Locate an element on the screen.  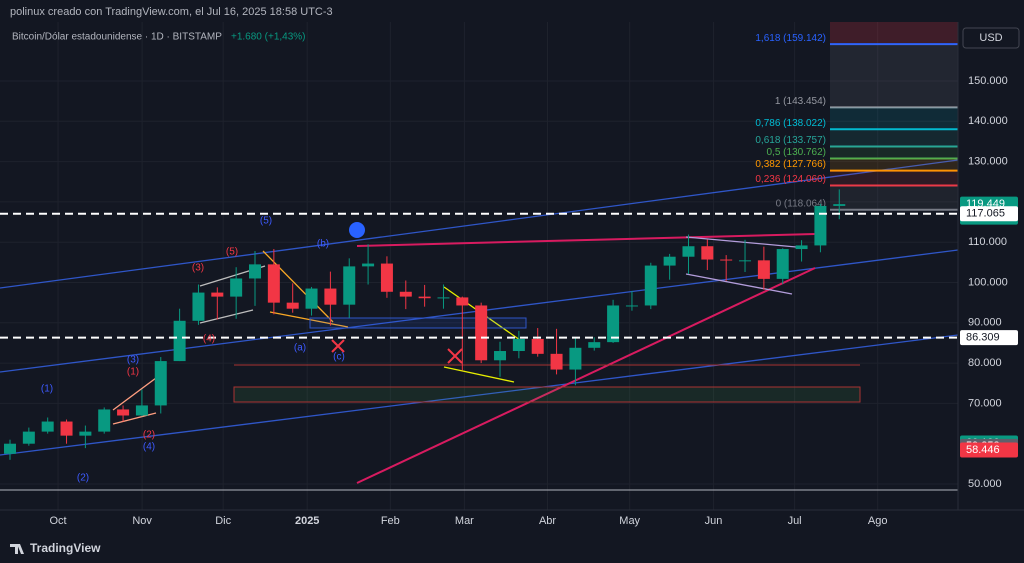
currency: USD is located at coordinates (990, 38).